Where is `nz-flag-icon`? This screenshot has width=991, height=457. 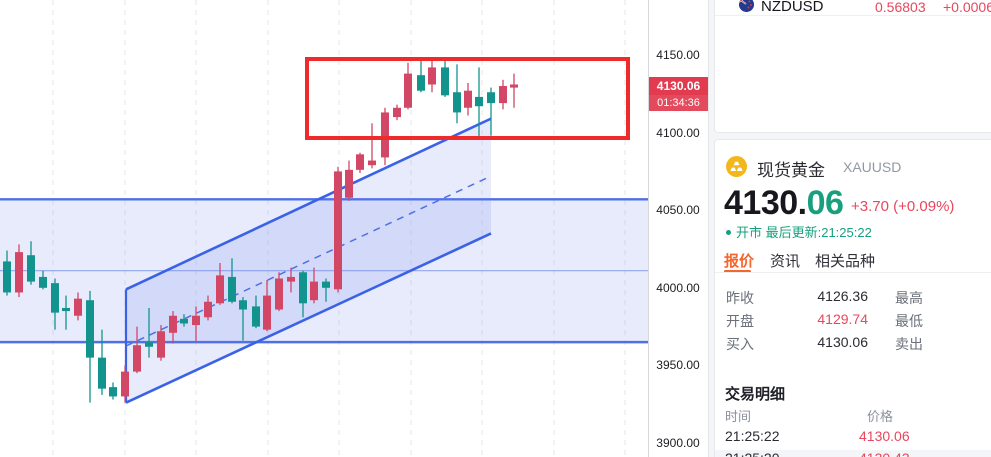 nz-flag-icon is located at coordinates (746, 6).